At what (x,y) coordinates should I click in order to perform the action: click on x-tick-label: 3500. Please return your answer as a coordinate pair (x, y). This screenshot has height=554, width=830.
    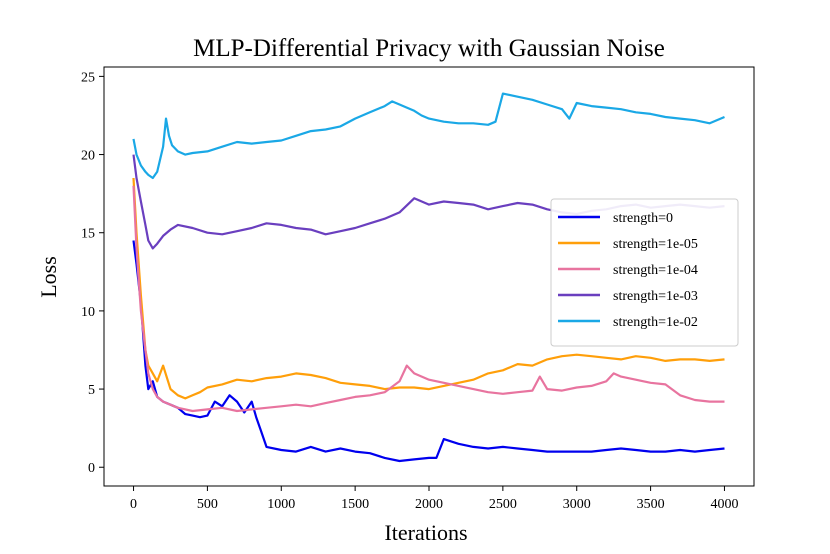
    Looking at the image, I should click on (651, 504).